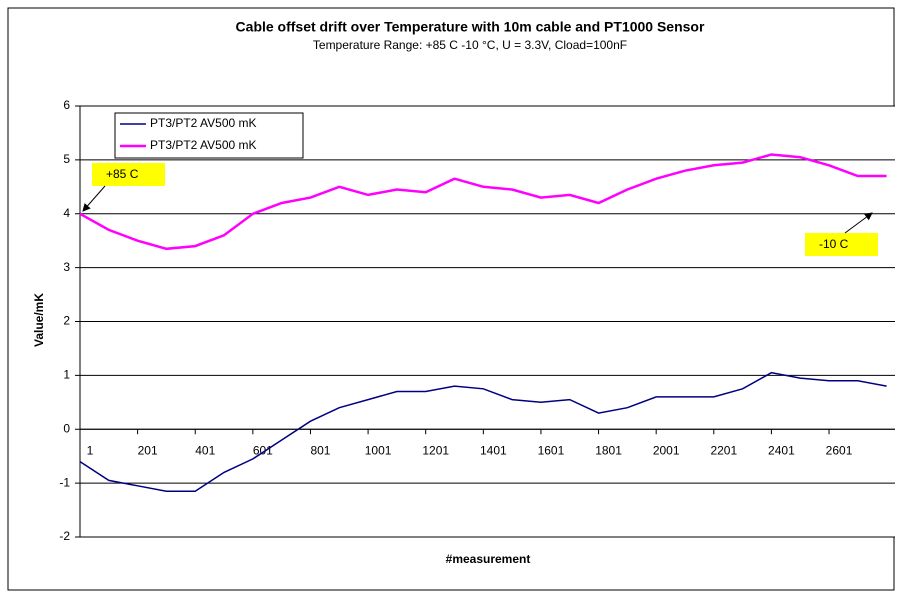 The image size is (902, 597). Describe the element at coordinates (66, 159) in the screenshot. I see `y-tick-label: 5` at that location.